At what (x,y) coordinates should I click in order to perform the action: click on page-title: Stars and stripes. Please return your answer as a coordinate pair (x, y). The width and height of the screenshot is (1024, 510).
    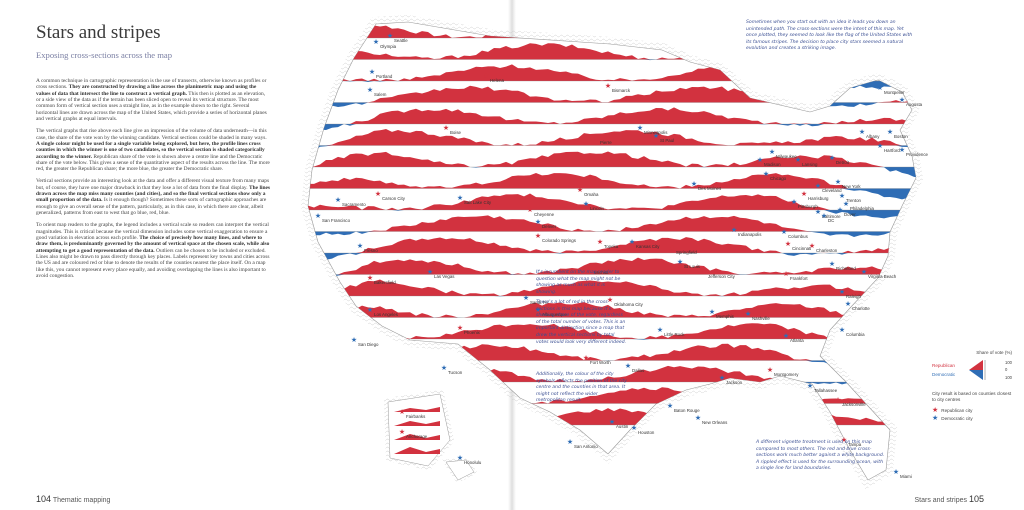
    Looking at the image, I should click on (98, 32).